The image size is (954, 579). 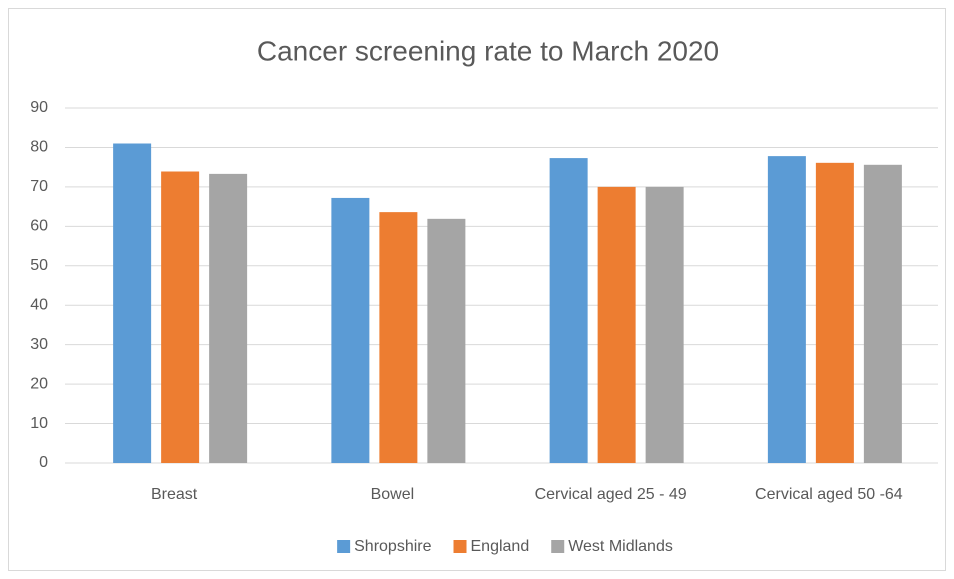 What do you see at coordinates (500, 546) in the screenshot?
I see `legend-label: England` at bounding box center [500, 546].